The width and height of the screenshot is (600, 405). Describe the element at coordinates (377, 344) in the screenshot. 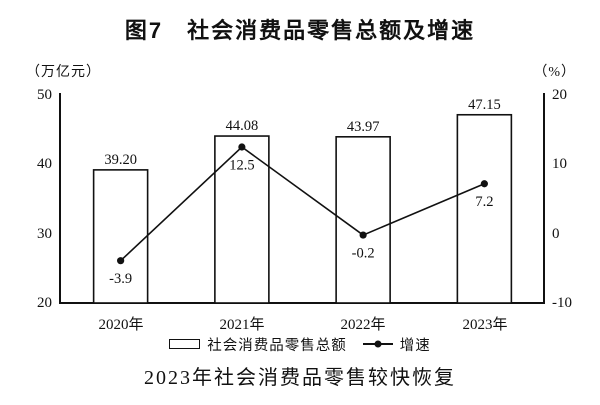

I see `line-dot-swatch-icon` at that location.